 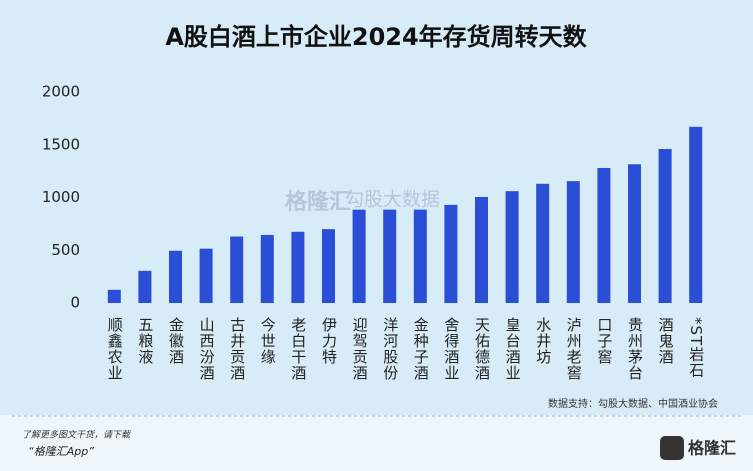 I want to click on x-tick-label: 今世缘, so click(x=268, y=341).